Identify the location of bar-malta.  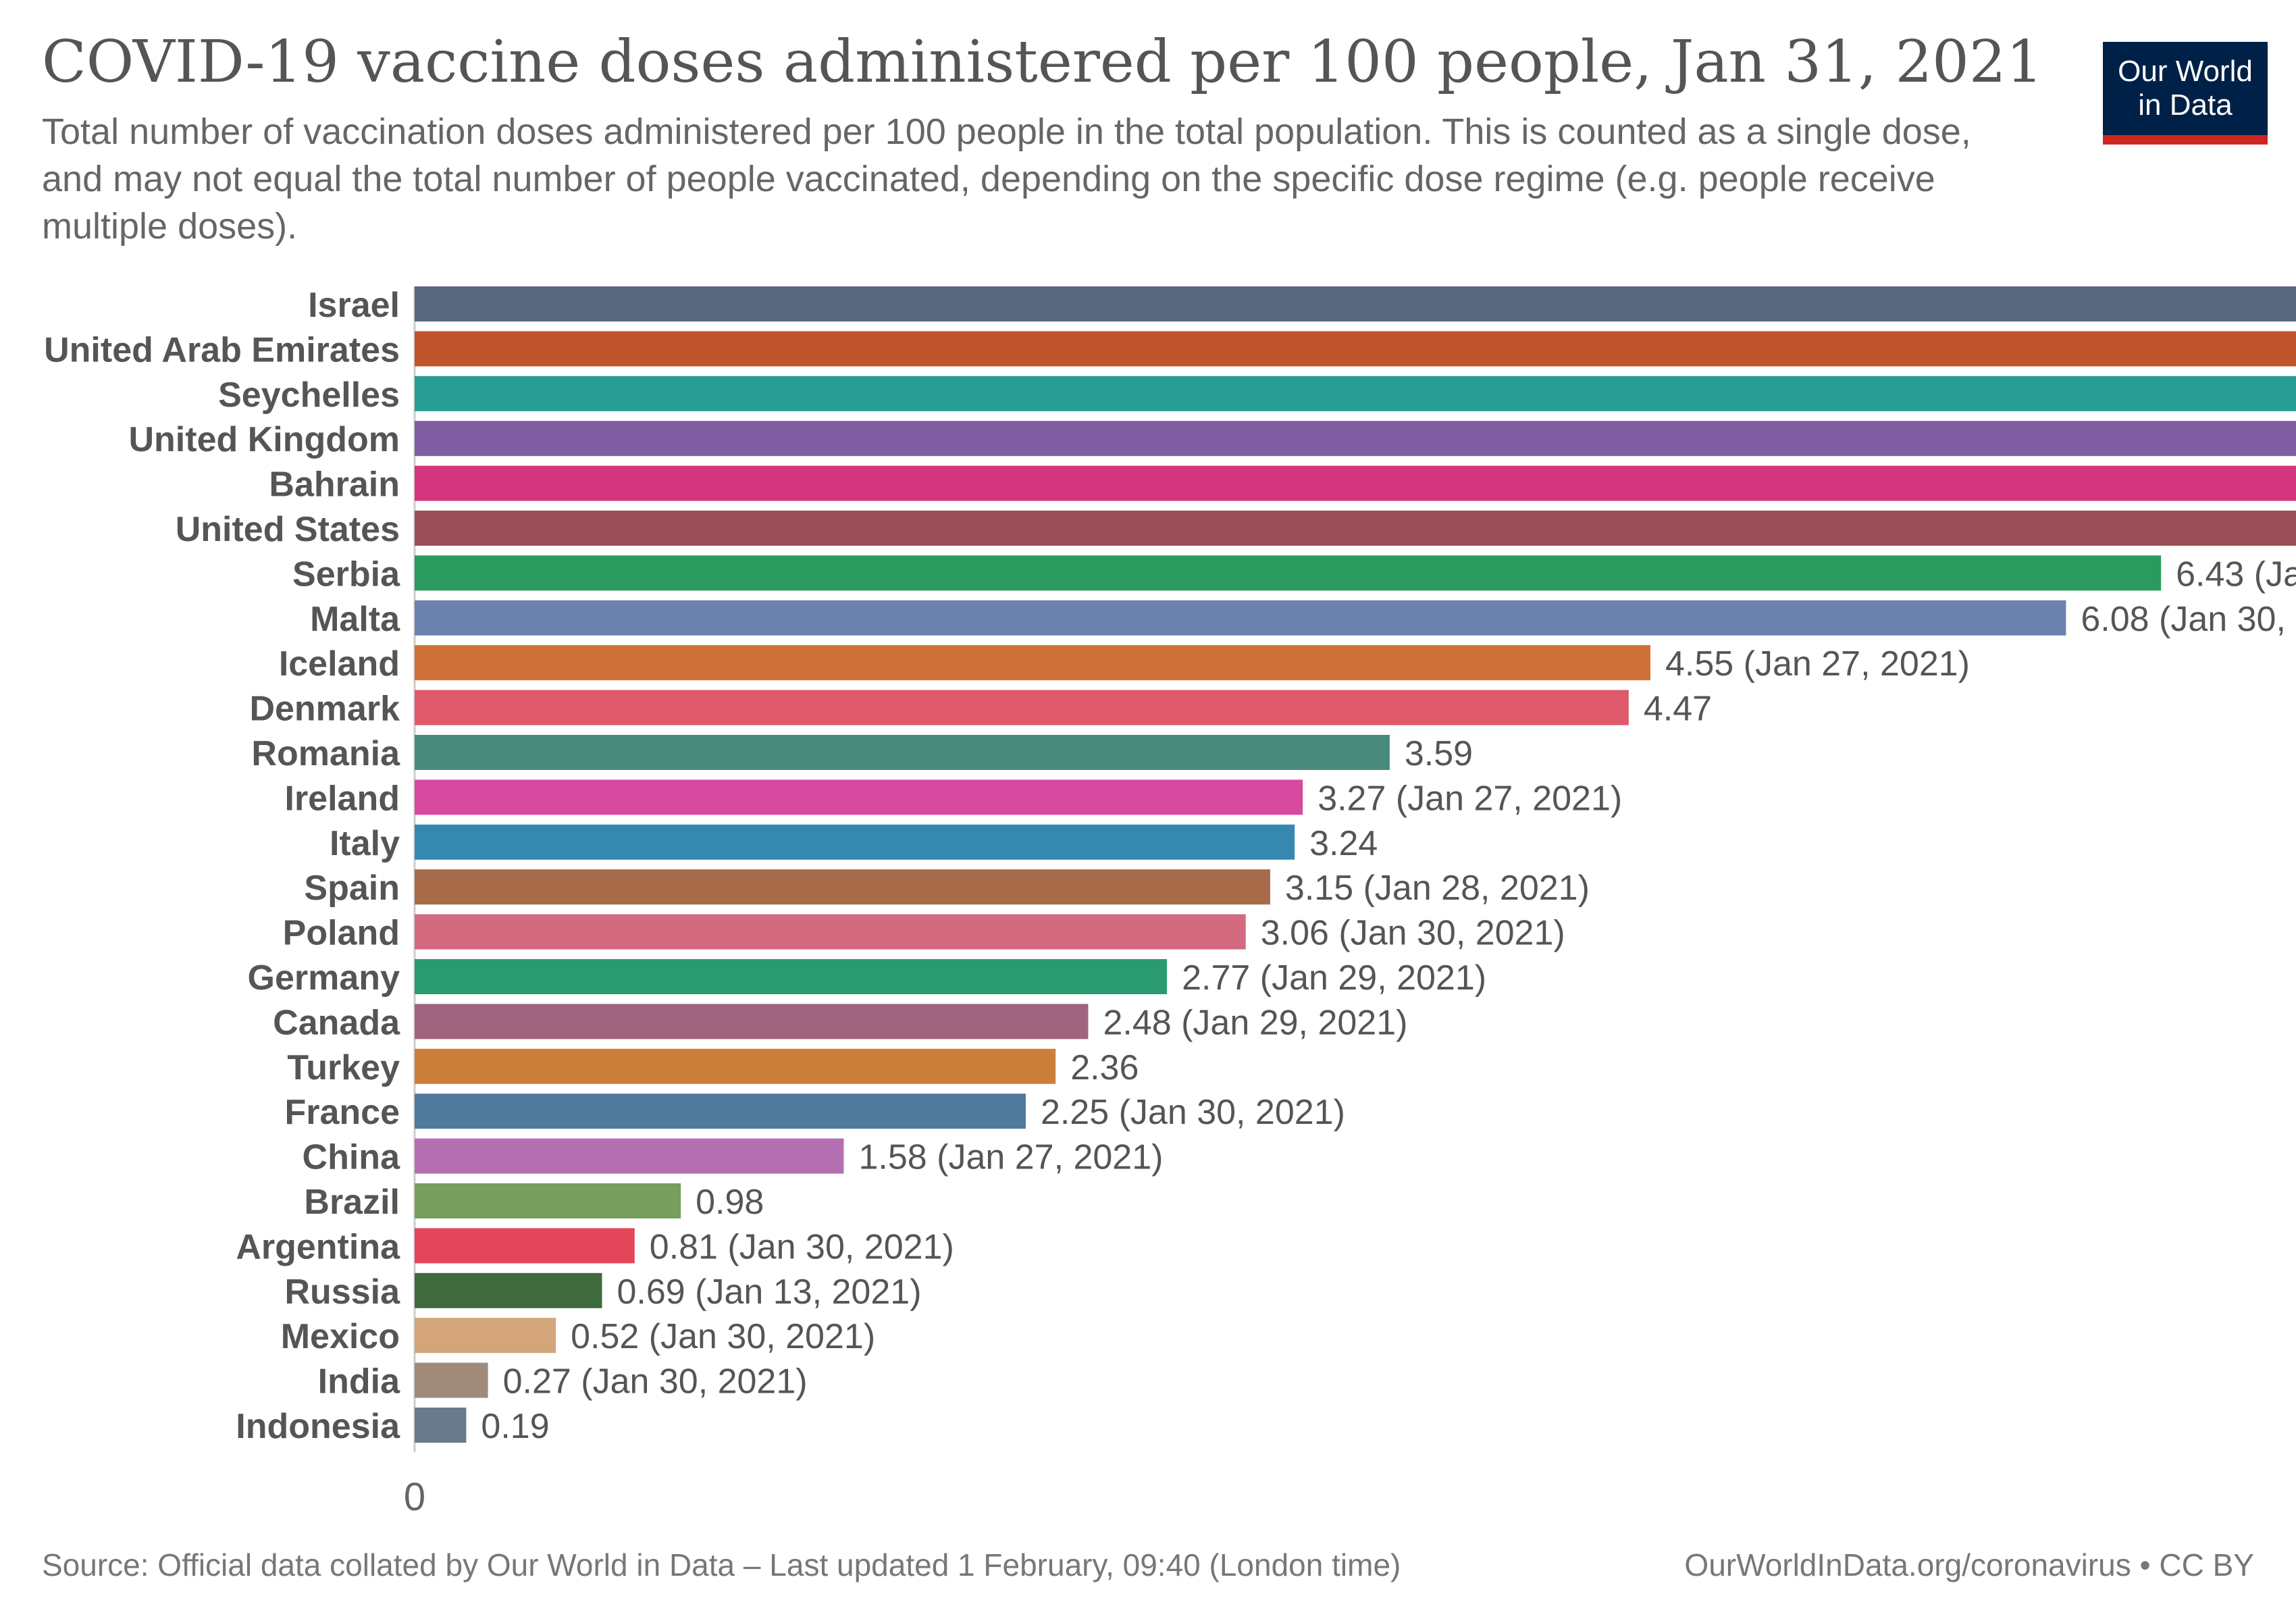
(1240, 618).